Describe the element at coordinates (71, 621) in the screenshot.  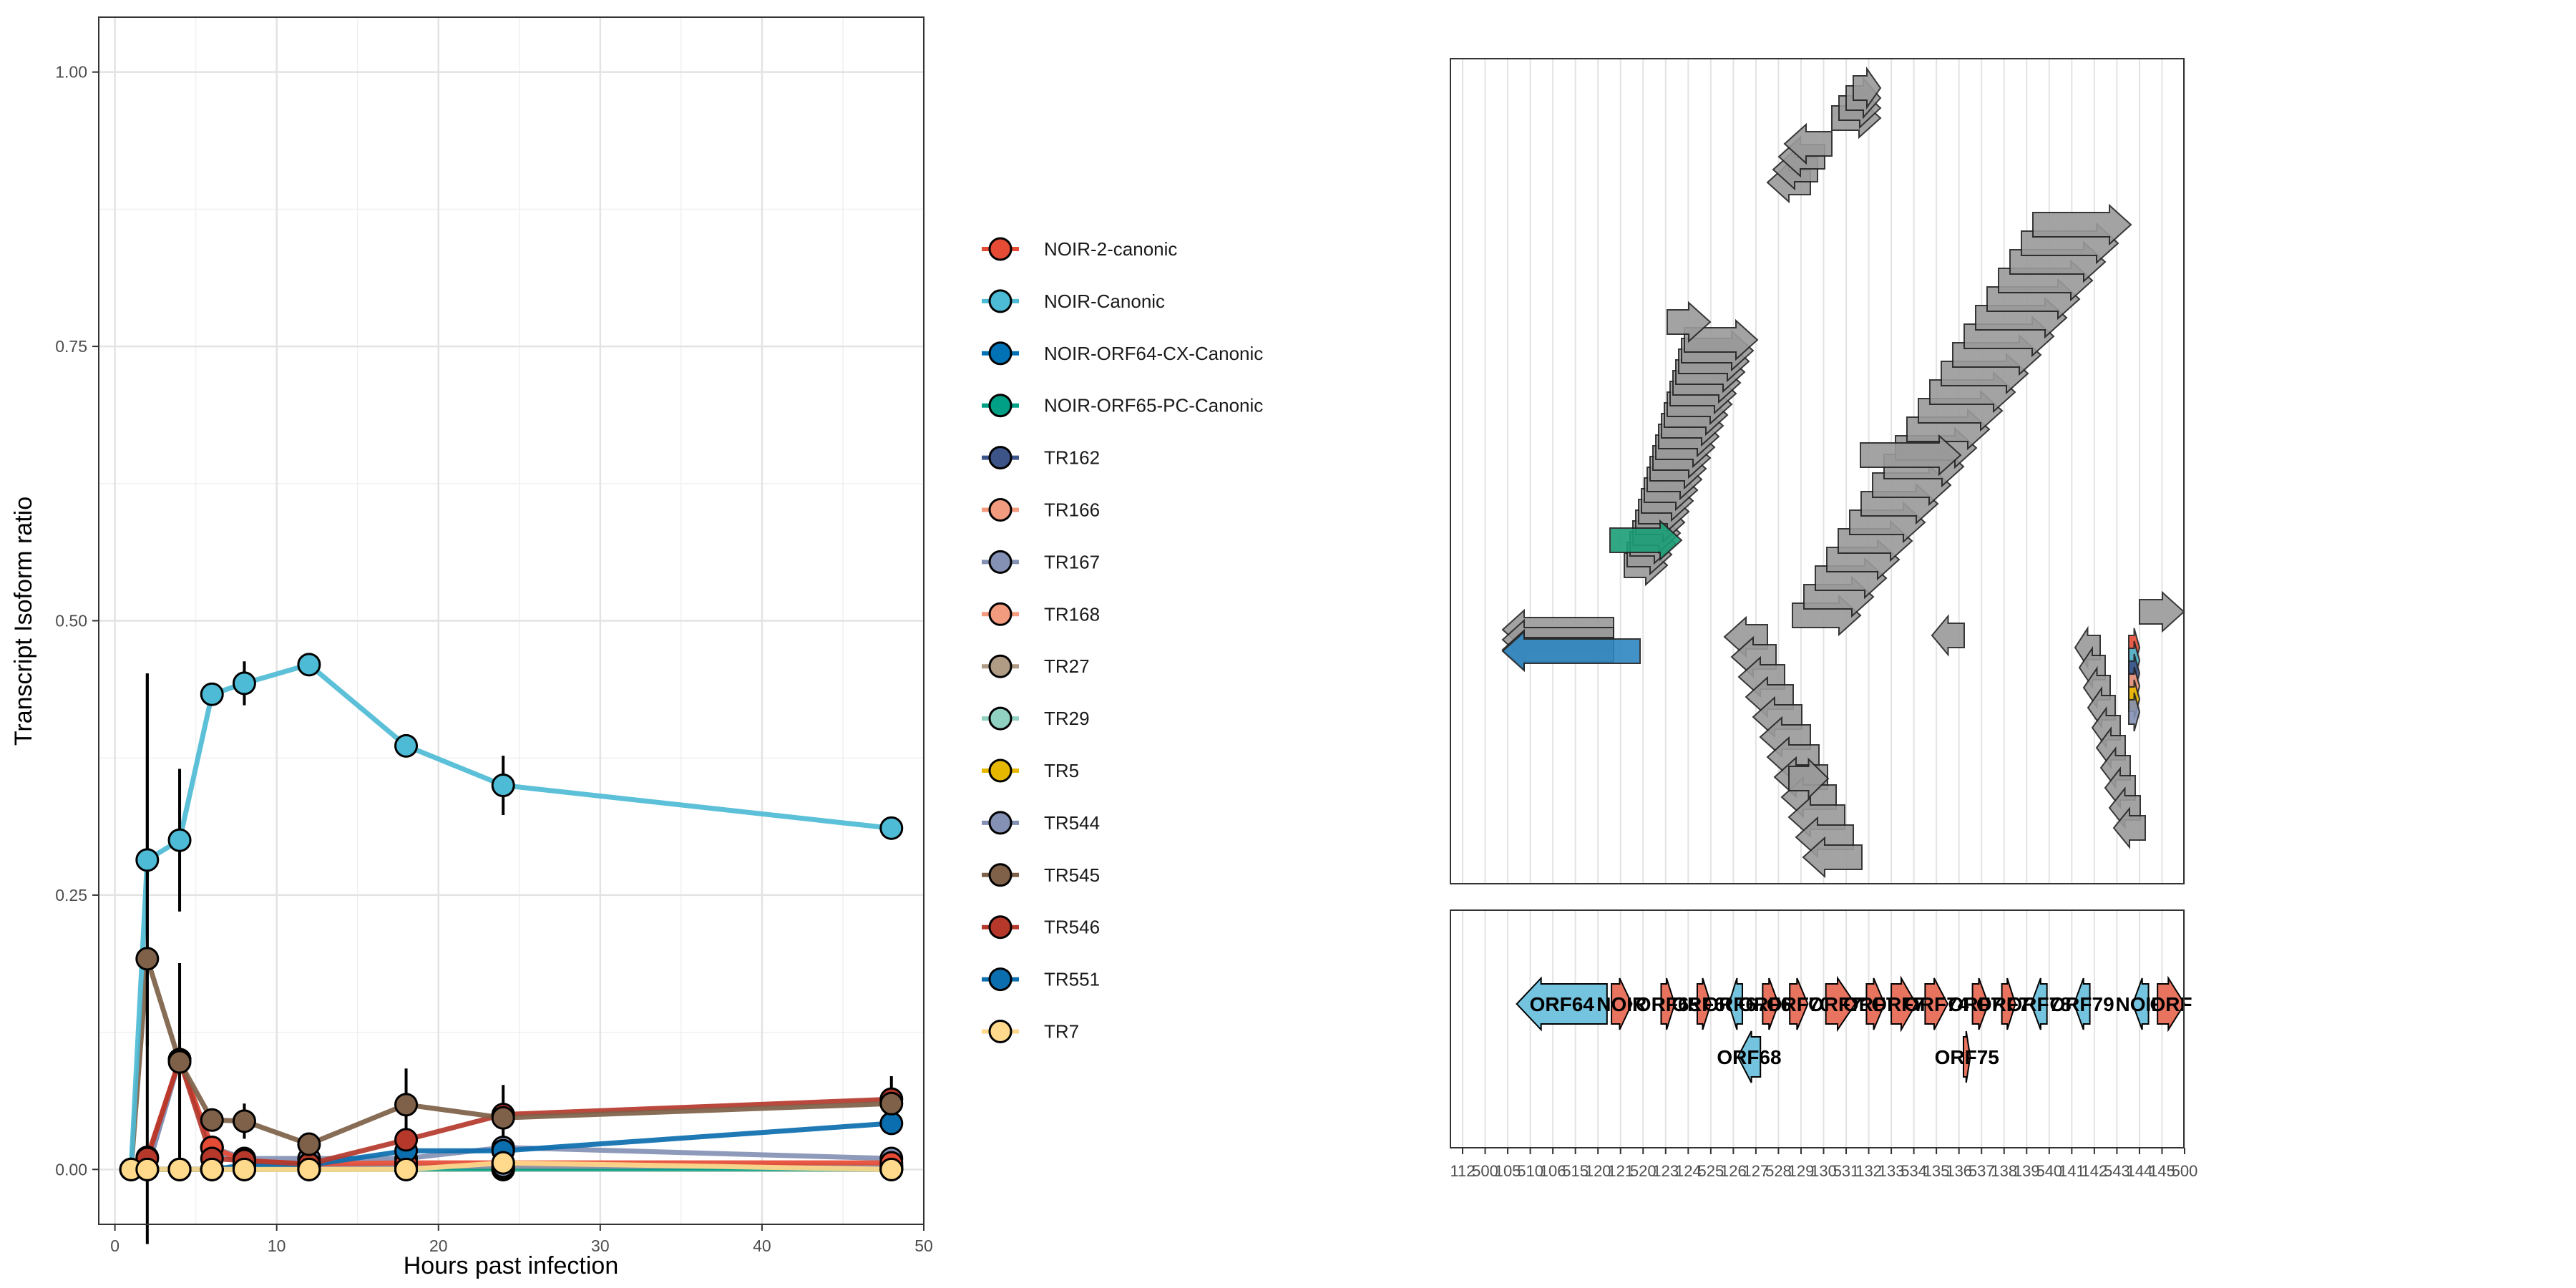
I see `y-tick-label: 0.50` at that location.